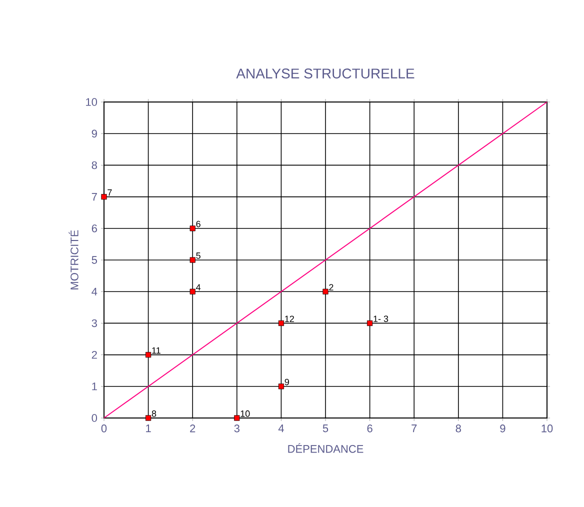 Image resolution: width=584 pixels, height=507 pixels. I want to click on annotation: 12, so click(289, 319).